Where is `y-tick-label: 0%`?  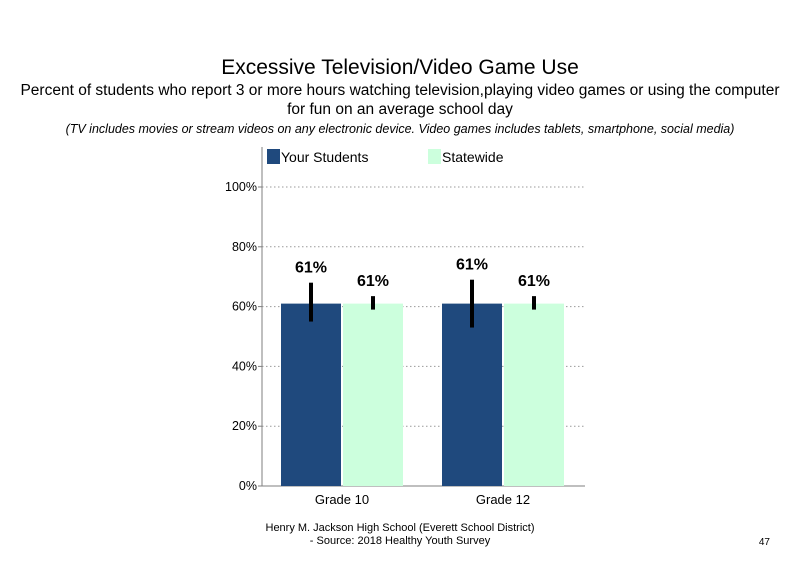
y-tick-label: 0% is located at coordinates (248, 486).